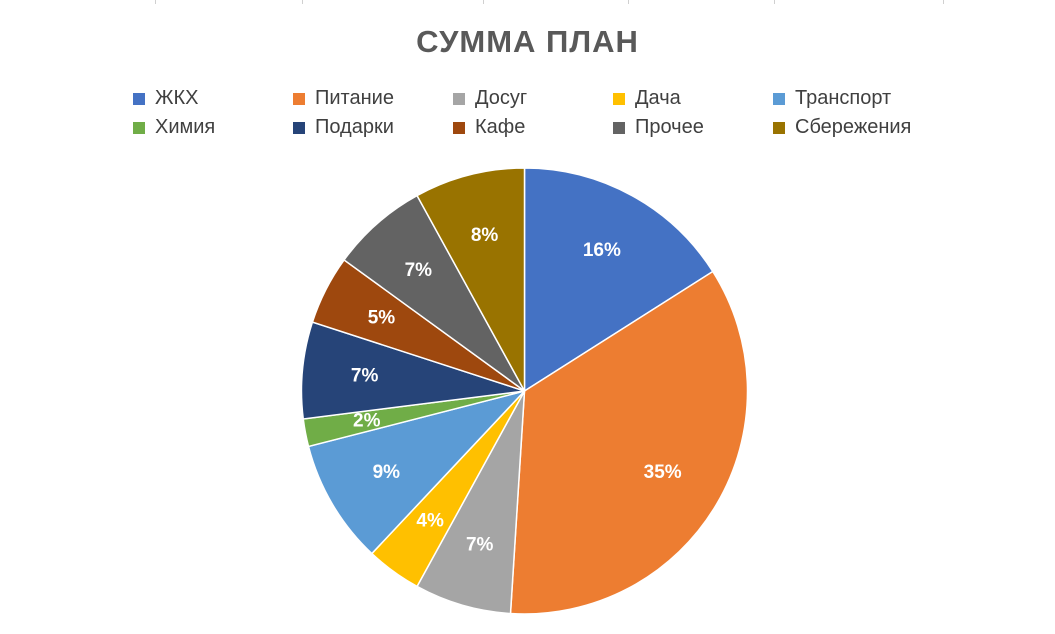  What do you see at coordinates (177, 98) in the screenshot?
I see `legend-label: ЖКХ` at bounding box center [177, 98].